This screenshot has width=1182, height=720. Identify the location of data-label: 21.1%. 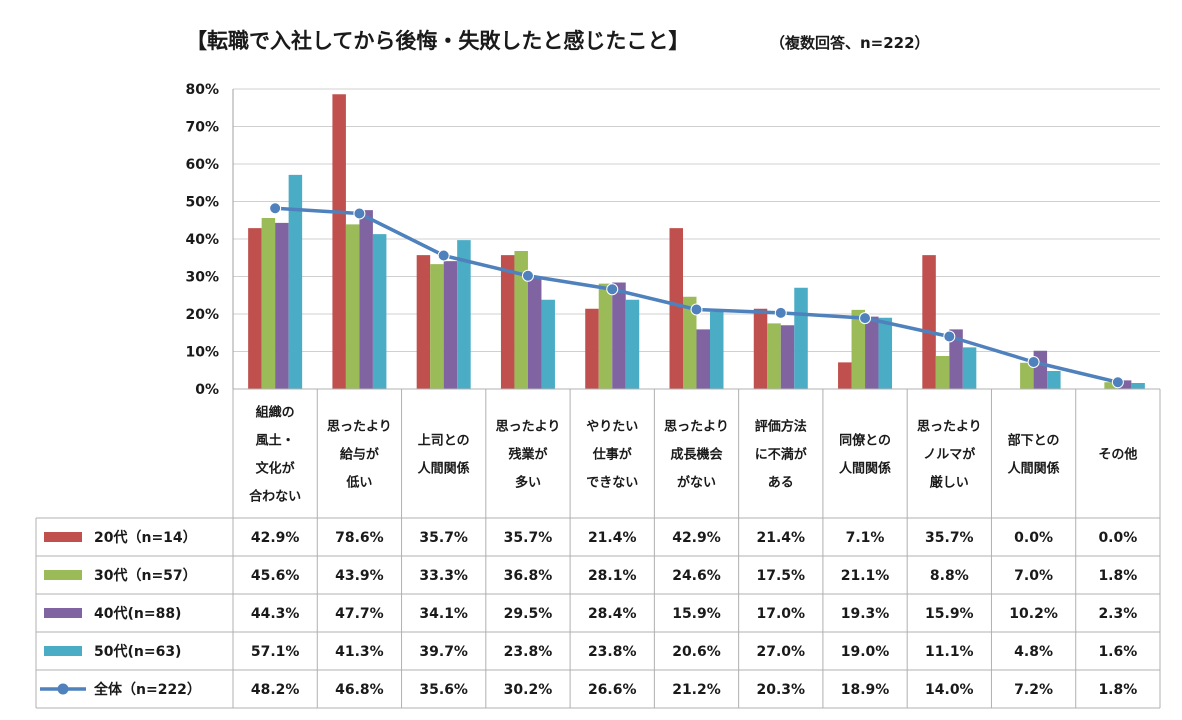
(865, 576).